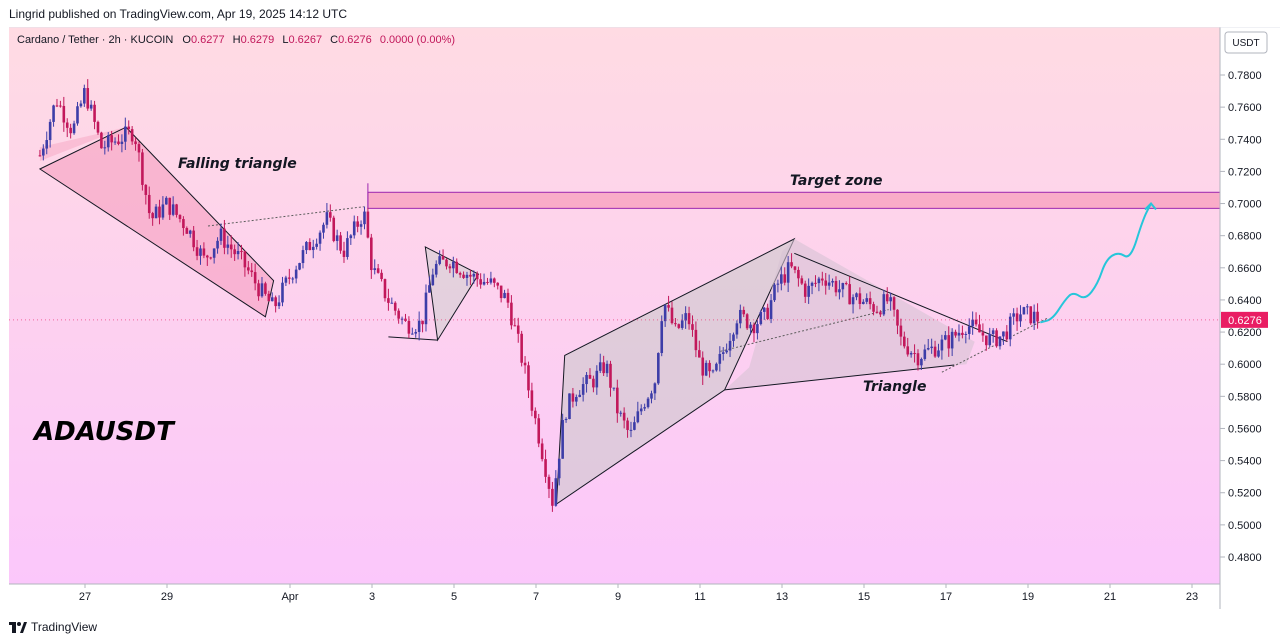 The width and height of the screenshot is (1280, 643). What do you see at coordinates (836, 181) in the screenshot?
I see `target-zone-label: Target zone` at bounding box center [836, 181].